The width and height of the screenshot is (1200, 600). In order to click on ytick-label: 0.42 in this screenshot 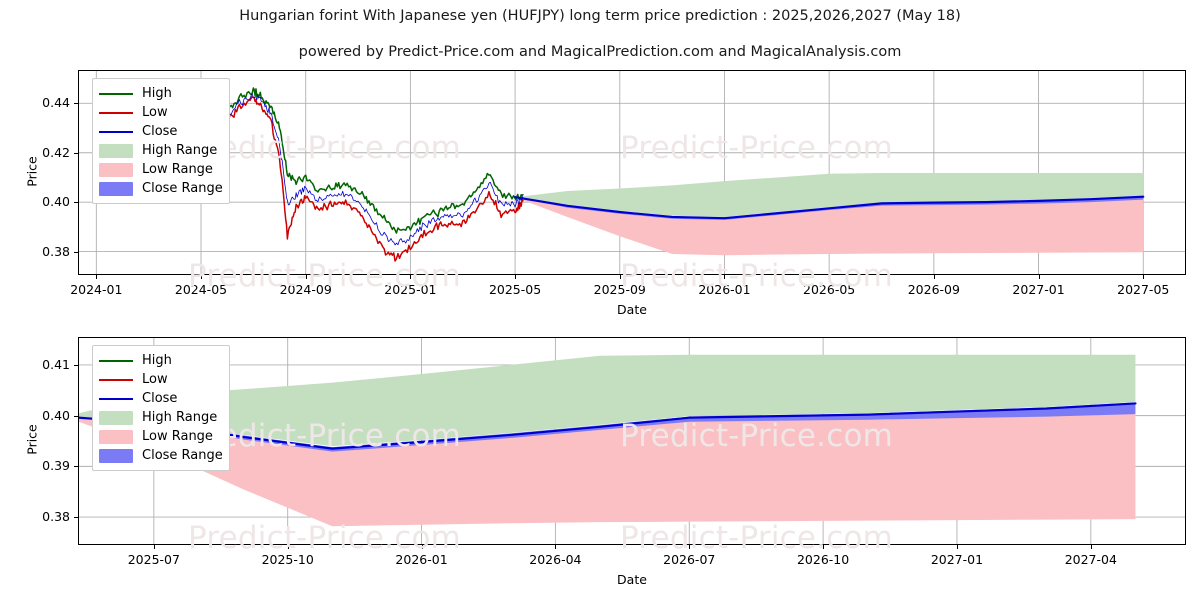, I will do `click(56, 152)`.